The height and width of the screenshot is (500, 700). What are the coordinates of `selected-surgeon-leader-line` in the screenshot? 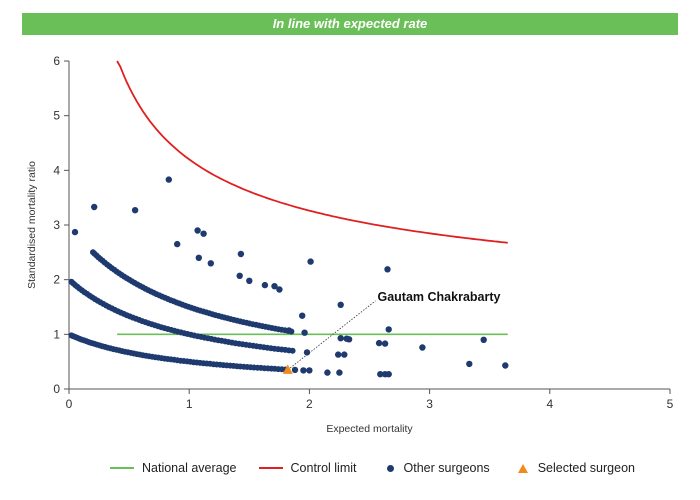 It's located at (331, 335).